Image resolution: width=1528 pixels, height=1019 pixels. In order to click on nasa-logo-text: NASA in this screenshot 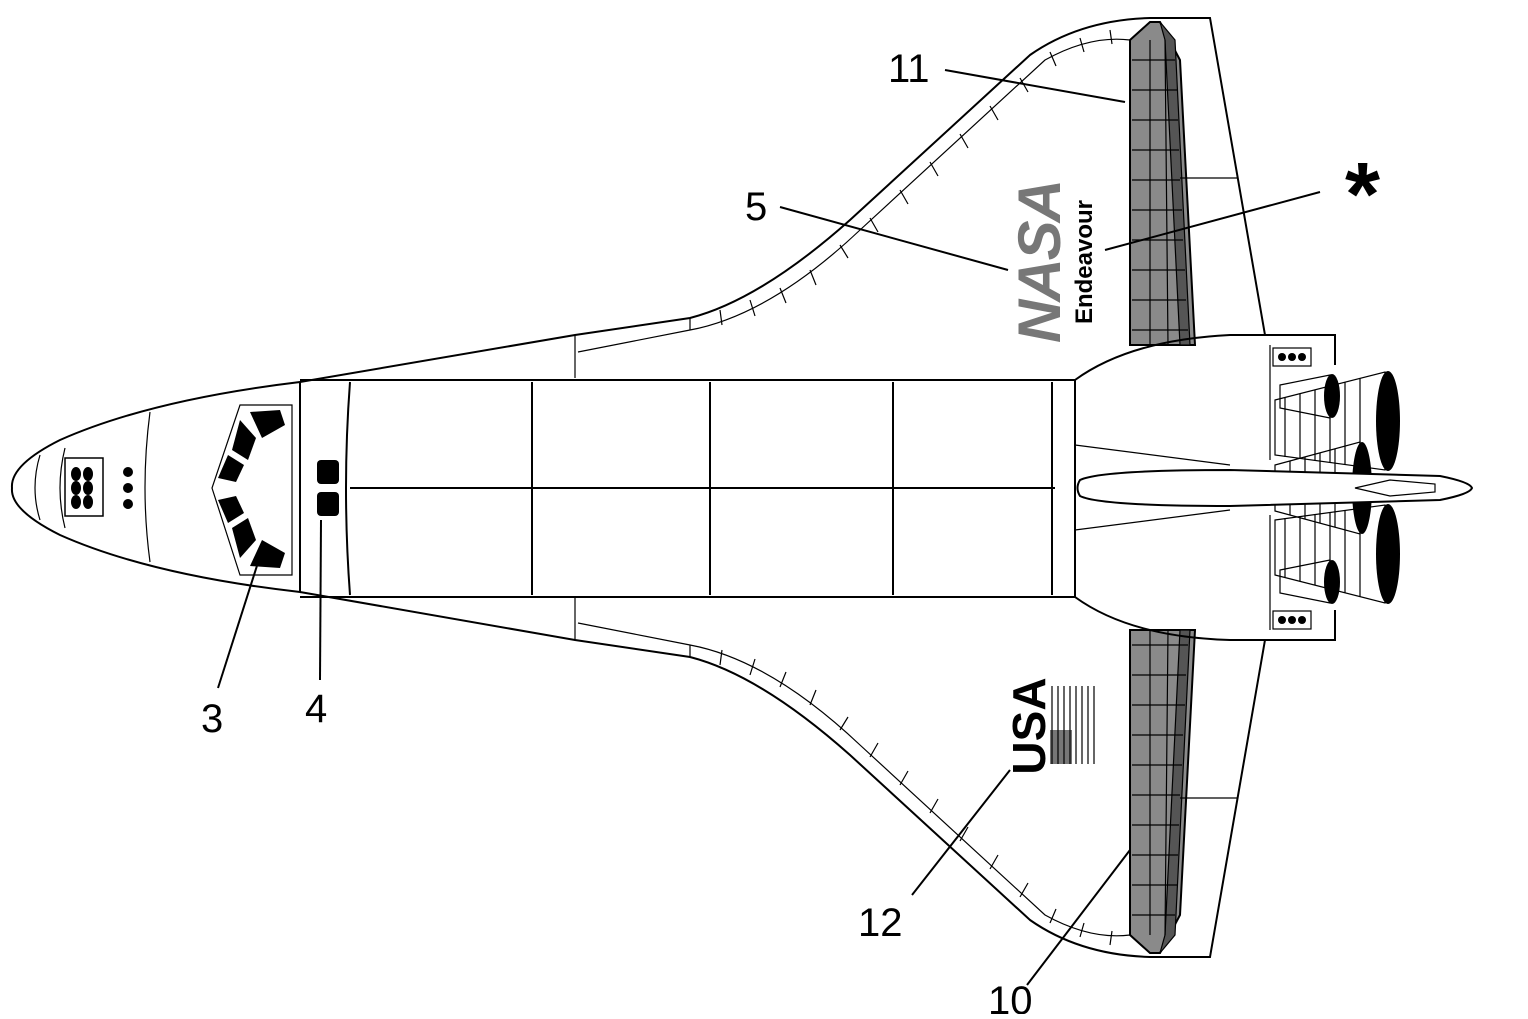, I will do `click(1039, 262)`.